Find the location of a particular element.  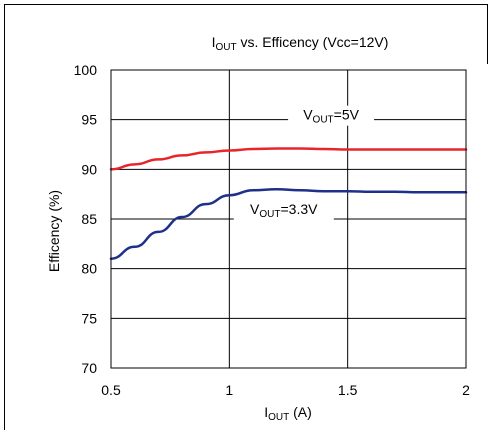

y-tick-label: 100 is located at coordinates (86, 70).